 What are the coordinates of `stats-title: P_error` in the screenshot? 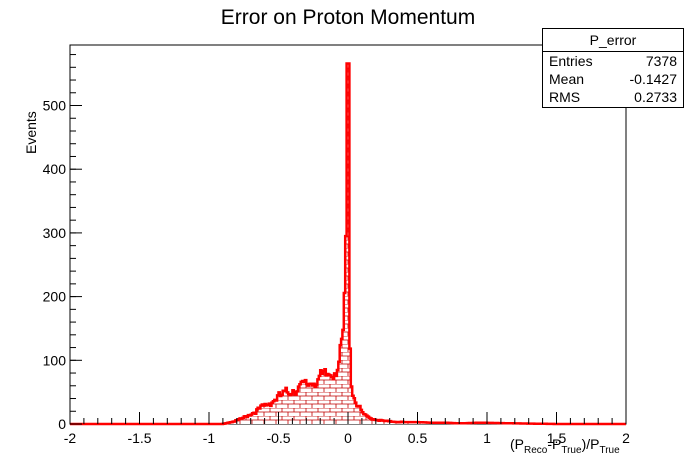 It's located at (613, 40).